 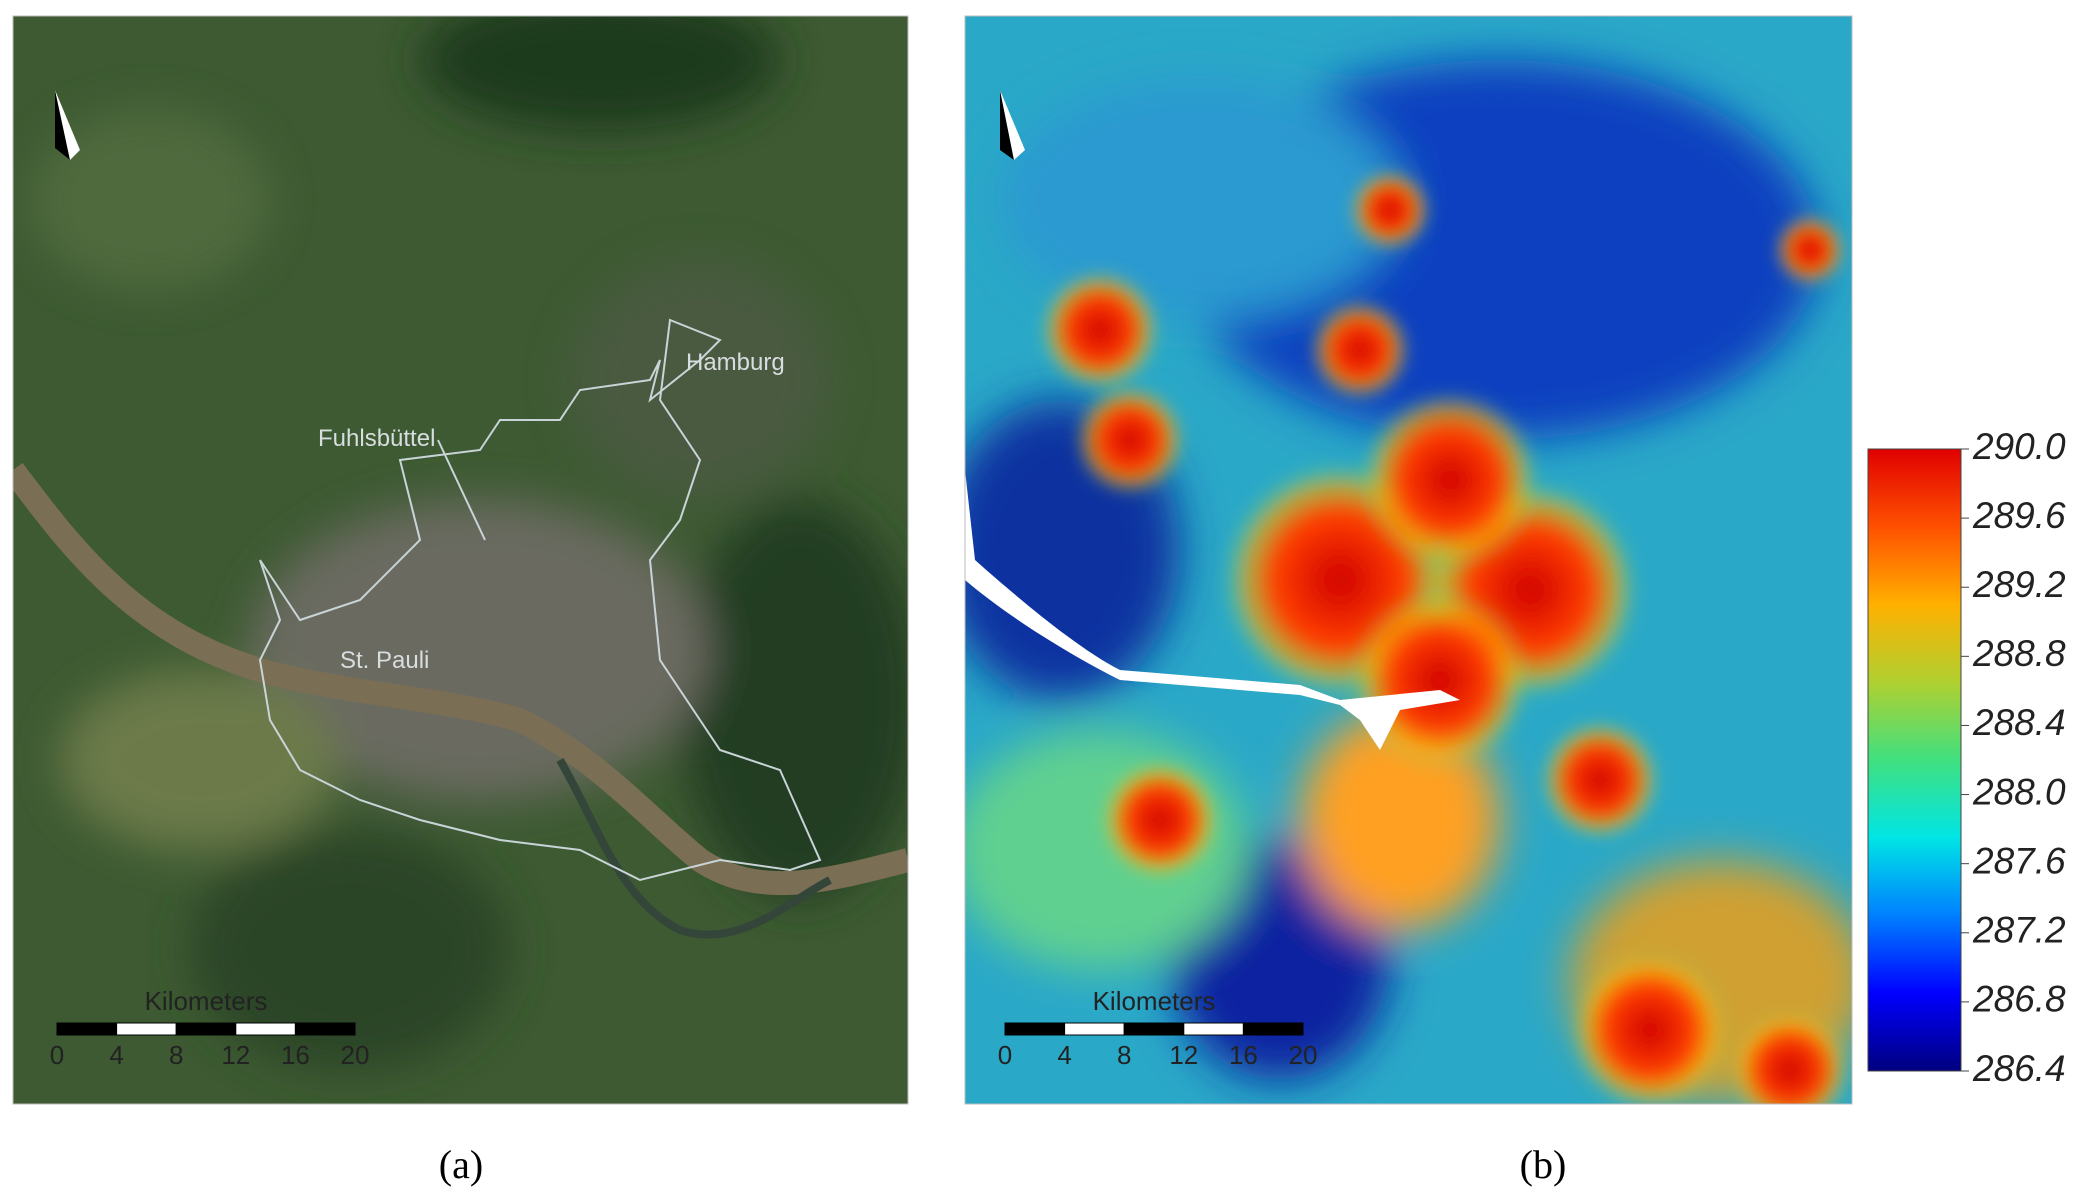 What do you see at coordinates (2019, 791) in the screenshot?
I see `colorbar-tick-label: 288.0` at bounding box center [2019, 791].